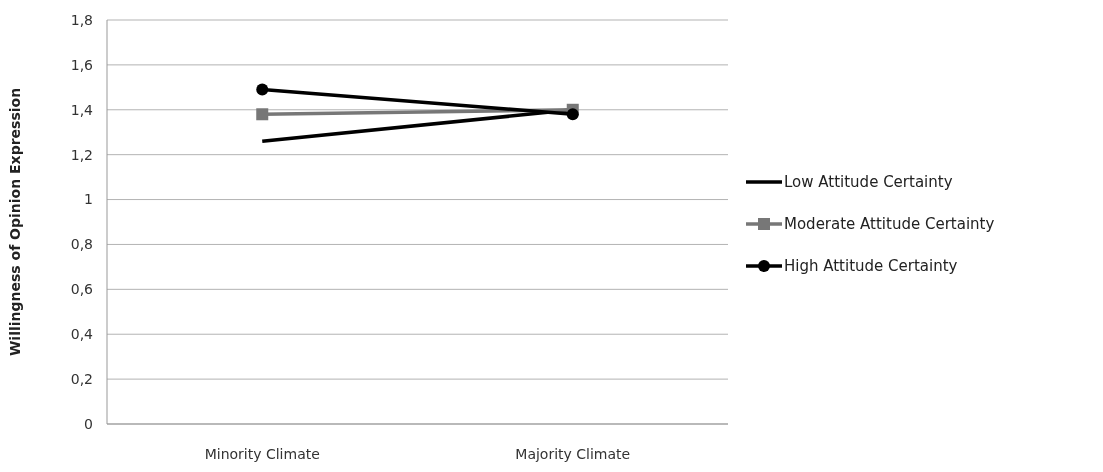 This screenshot has width=1103, height=472. What do you see at coordinates (15, 222) in the screenshot?
I see `y-axis-title: Willingness of Opinion Expression` at bounding box center [15, 222].